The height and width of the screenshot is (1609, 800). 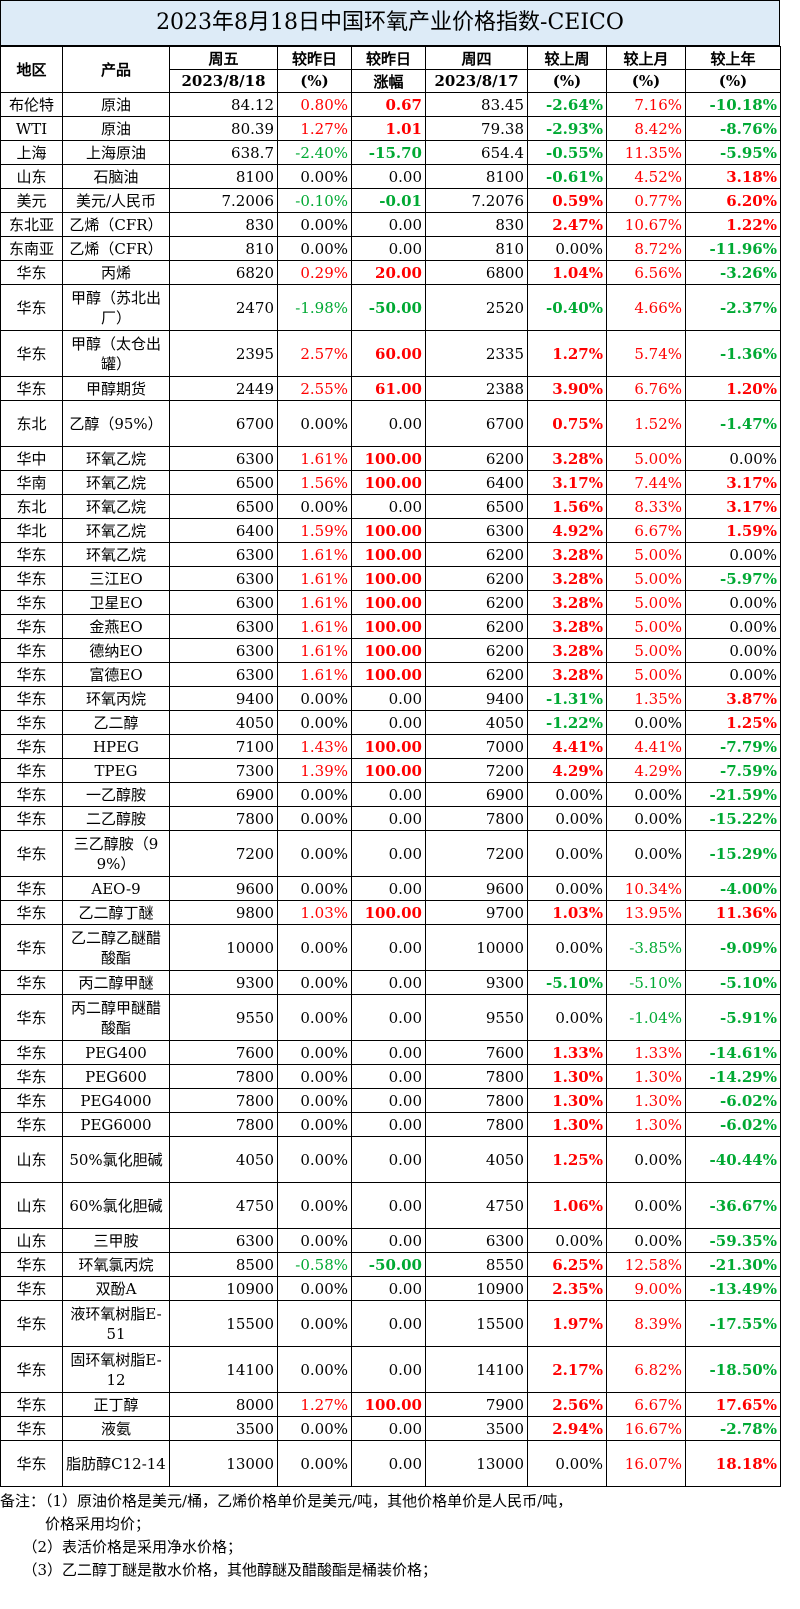 What do you see at coordinates (646, 482) in the screenshot?
I see `cell-monthly-pct: 7.44%` at bounding box center [646, 482].